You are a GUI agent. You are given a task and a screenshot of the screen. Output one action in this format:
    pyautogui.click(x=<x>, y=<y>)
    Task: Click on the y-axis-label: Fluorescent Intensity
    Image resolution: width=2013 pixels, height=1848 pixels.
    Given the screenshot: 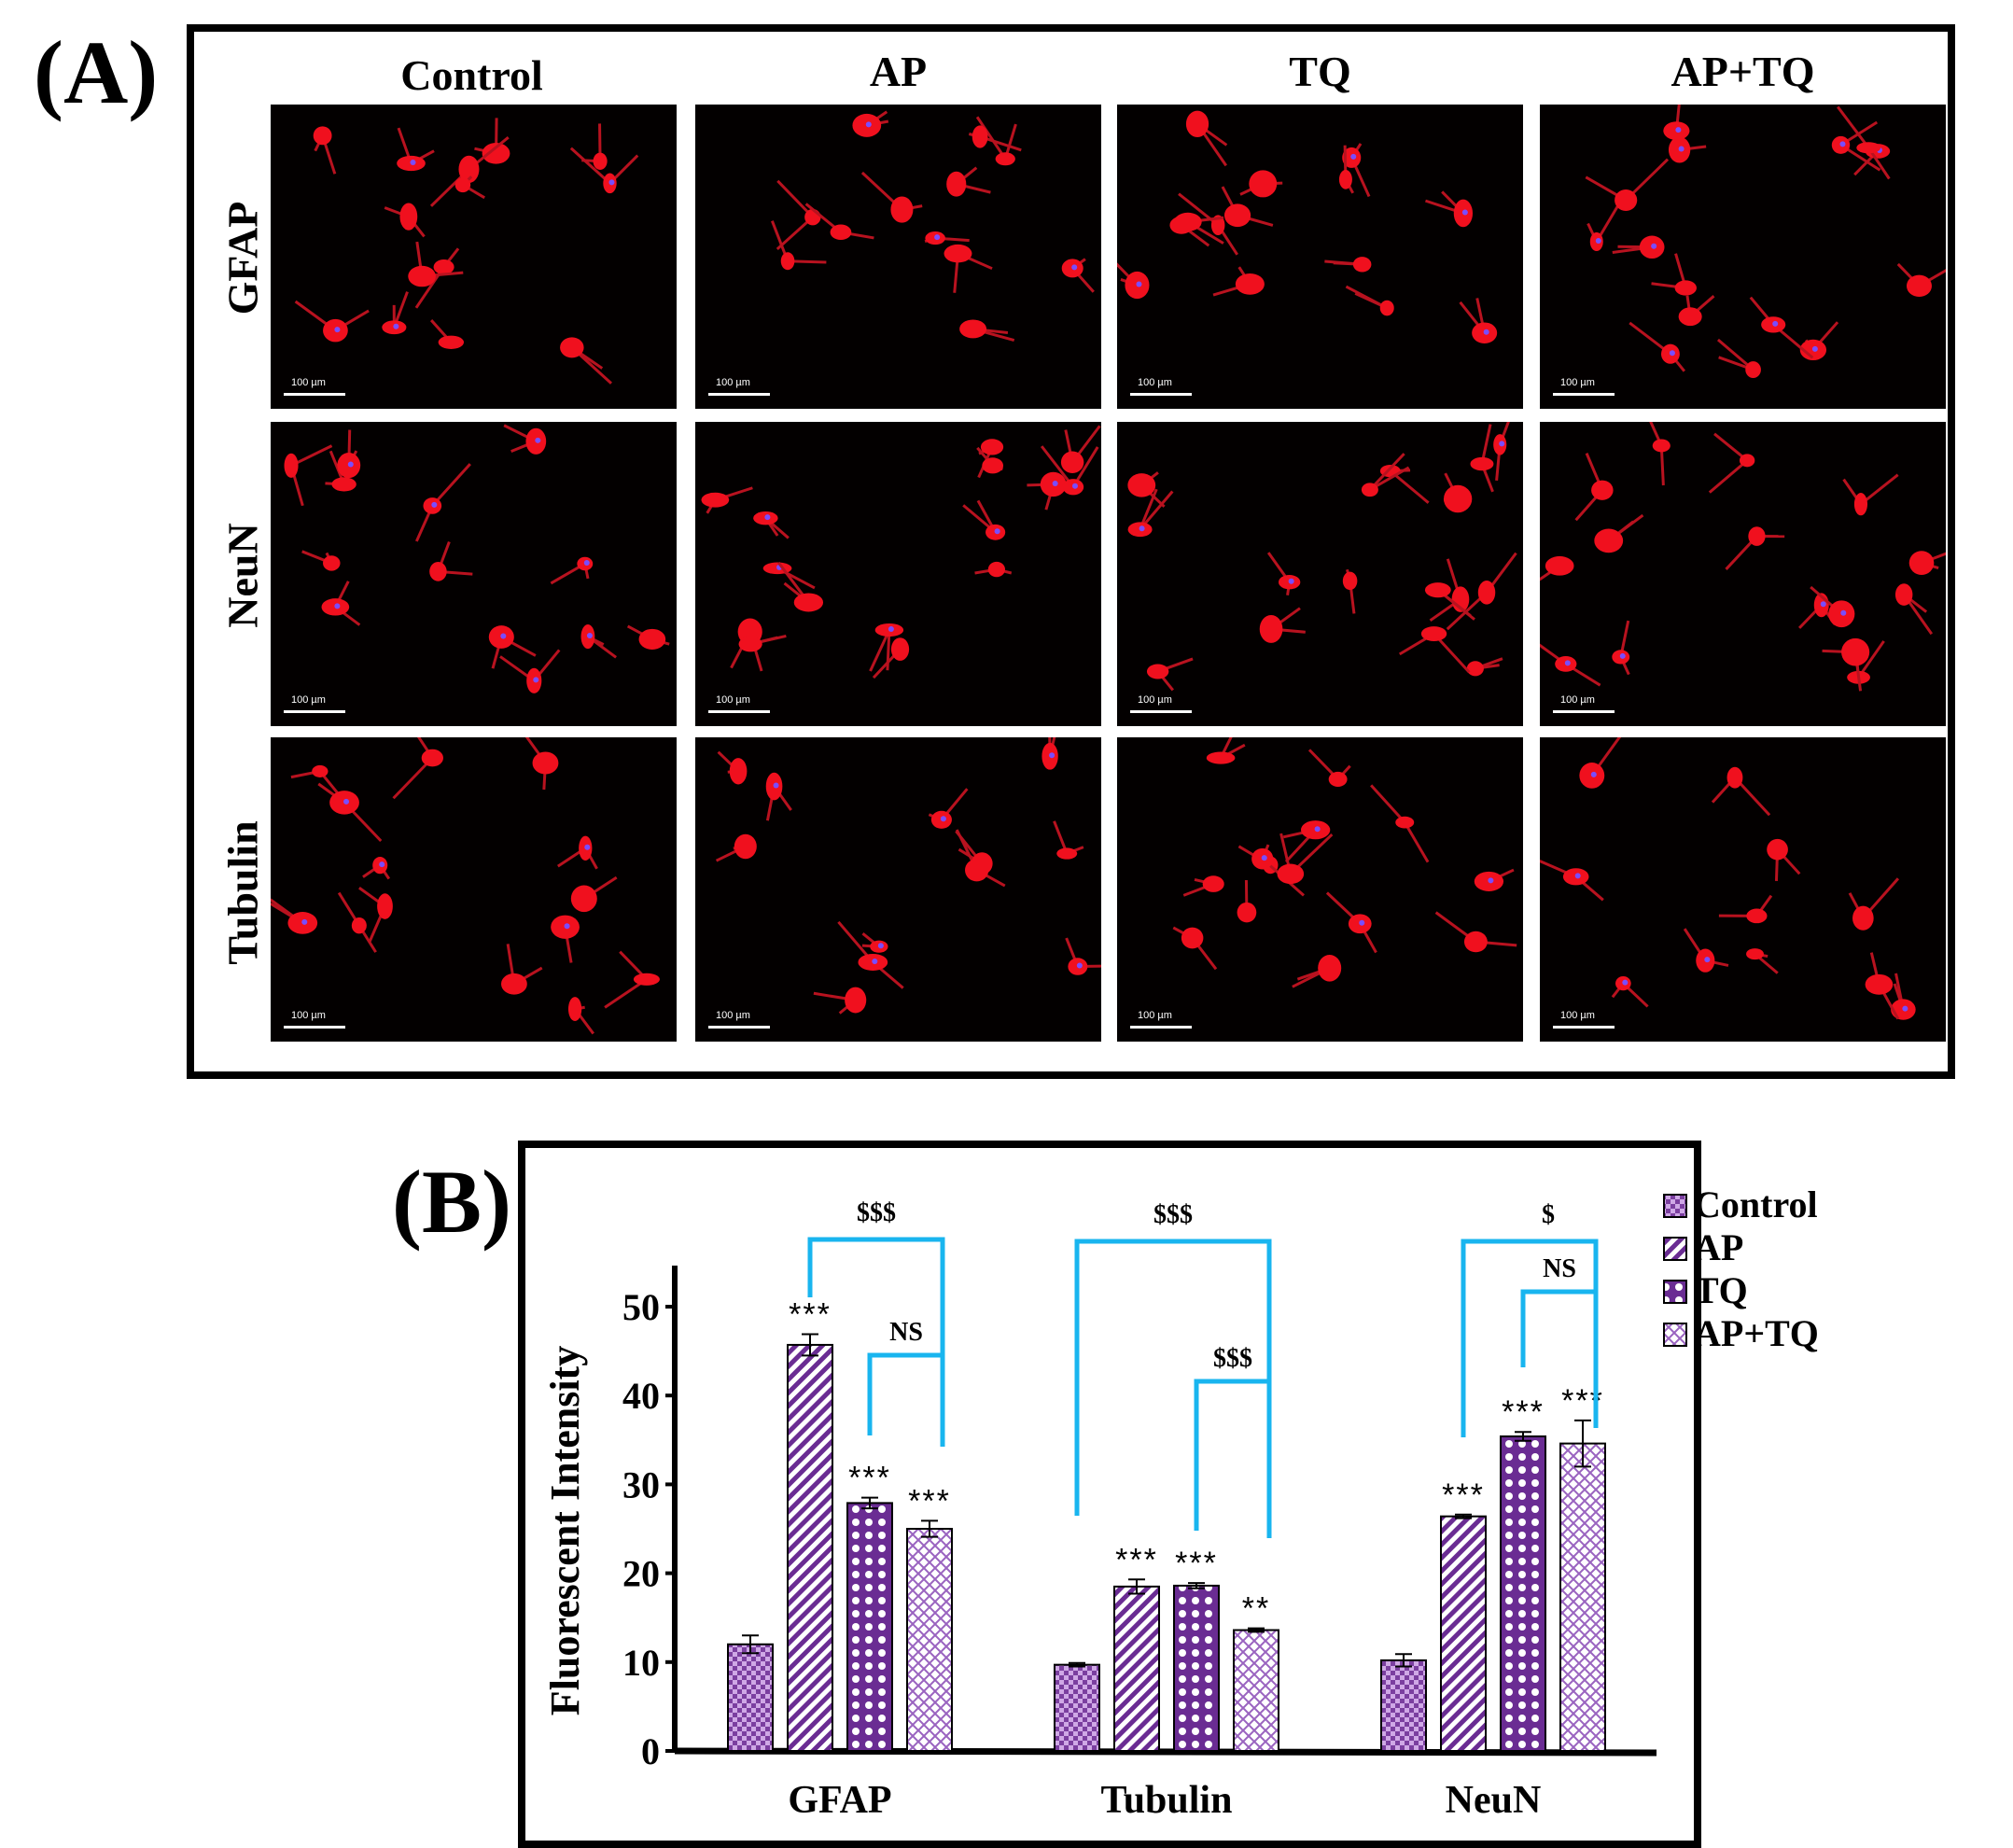 What is the action you would take?
    pyautogui.click(x=565, y=1530)
    